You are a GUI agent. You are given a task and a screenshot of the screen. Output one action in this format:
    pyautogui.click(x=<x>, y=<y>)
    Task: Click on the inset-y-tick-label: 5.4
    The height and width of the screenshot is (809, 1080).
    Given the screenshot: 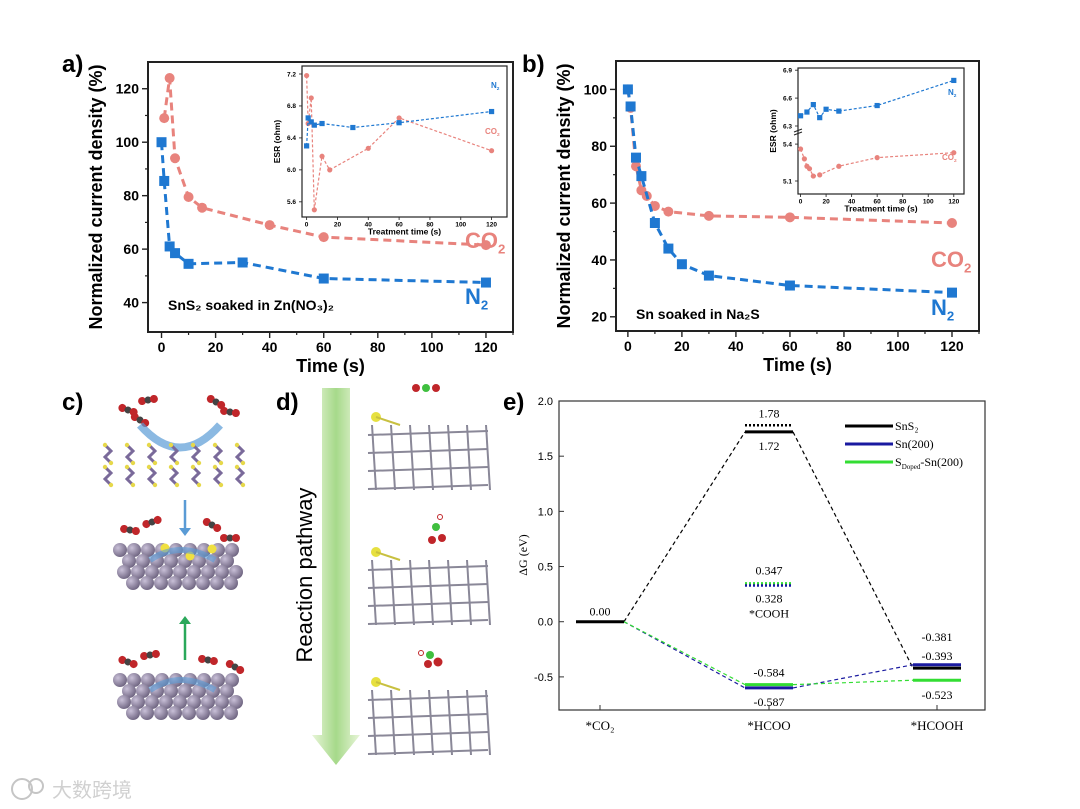 What is the action you would take?
    pyautogui.click(x=787, y=144)
    